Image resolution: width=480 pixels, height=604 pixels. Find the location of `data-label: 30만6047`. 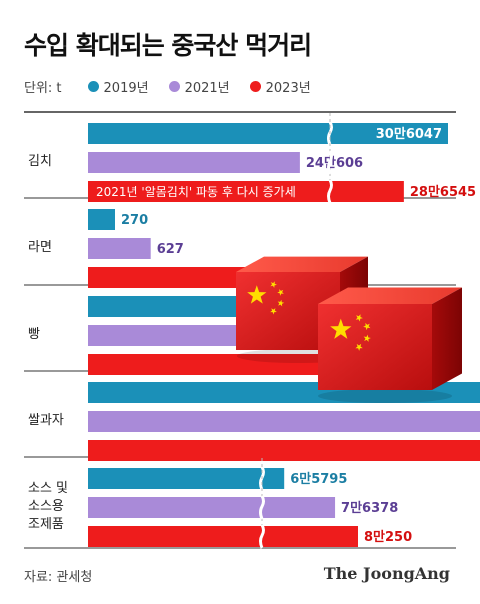

data-label: 30만6047 is located at coordinates (409, 134).